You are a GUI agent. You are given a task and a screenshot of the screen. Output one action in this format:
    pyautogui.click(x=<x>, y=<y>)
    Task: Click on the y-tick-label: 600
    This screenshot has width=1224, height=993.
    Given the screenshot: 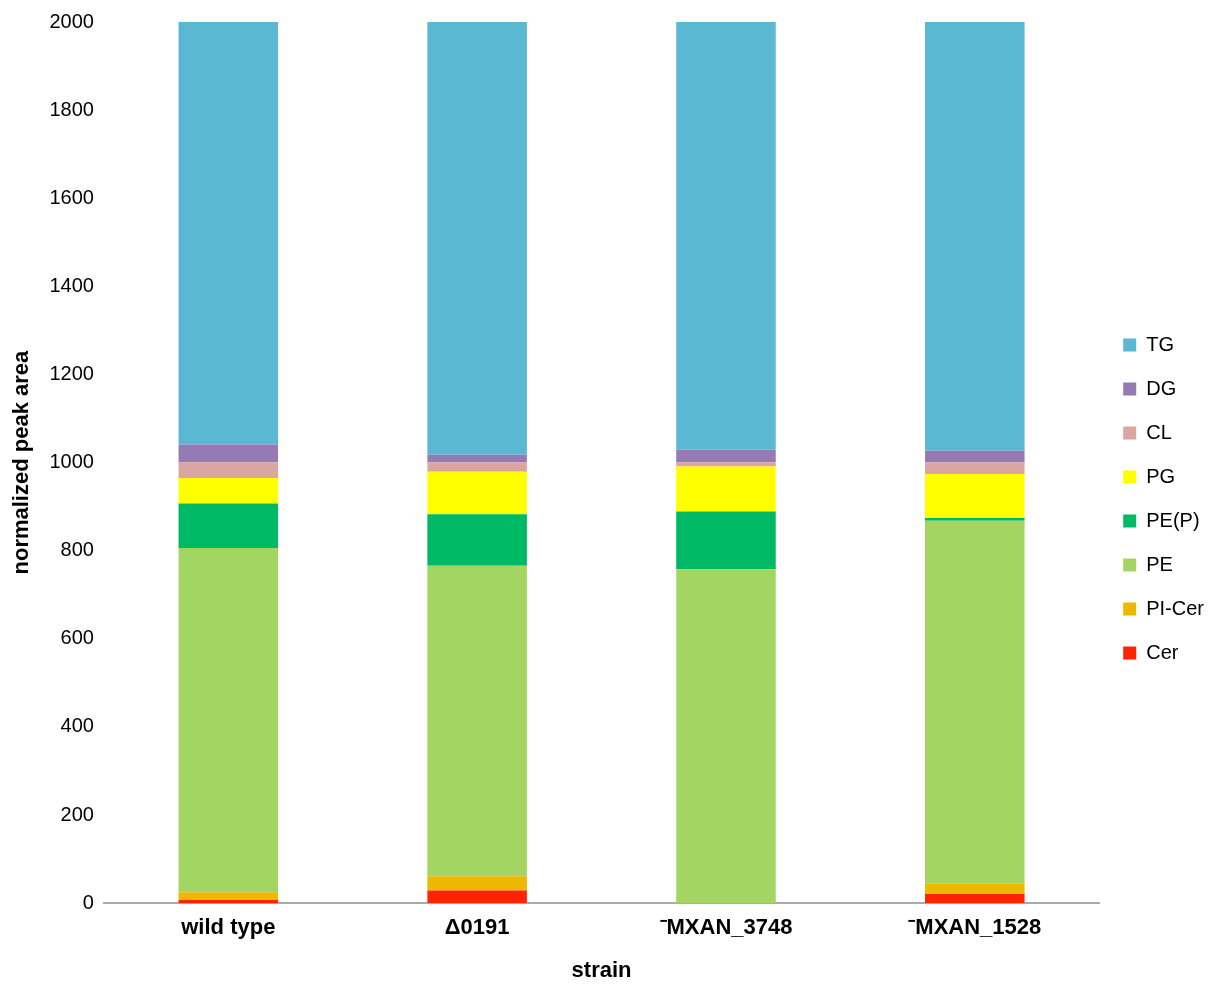 What is the action you would take?
    pyautogui.click(x=77, y=637)
    